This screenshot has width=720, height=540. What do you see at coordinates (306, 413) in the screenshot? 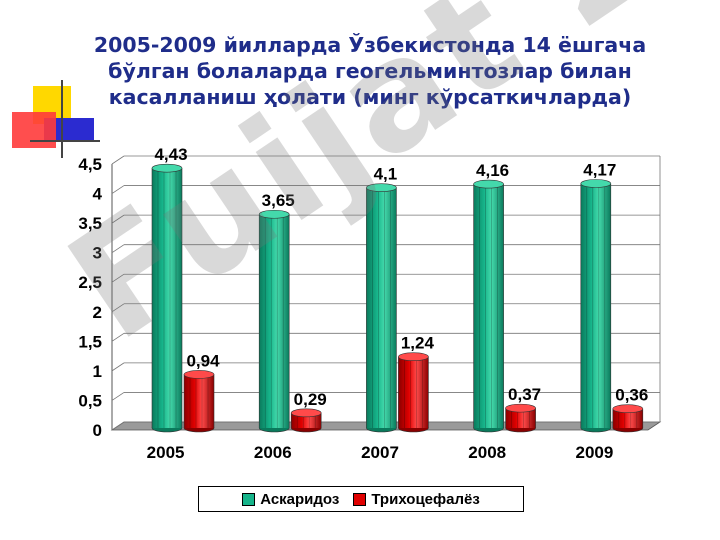
I see `bar-trichocephaloz-2006-top` at bounding box center [306, 413].